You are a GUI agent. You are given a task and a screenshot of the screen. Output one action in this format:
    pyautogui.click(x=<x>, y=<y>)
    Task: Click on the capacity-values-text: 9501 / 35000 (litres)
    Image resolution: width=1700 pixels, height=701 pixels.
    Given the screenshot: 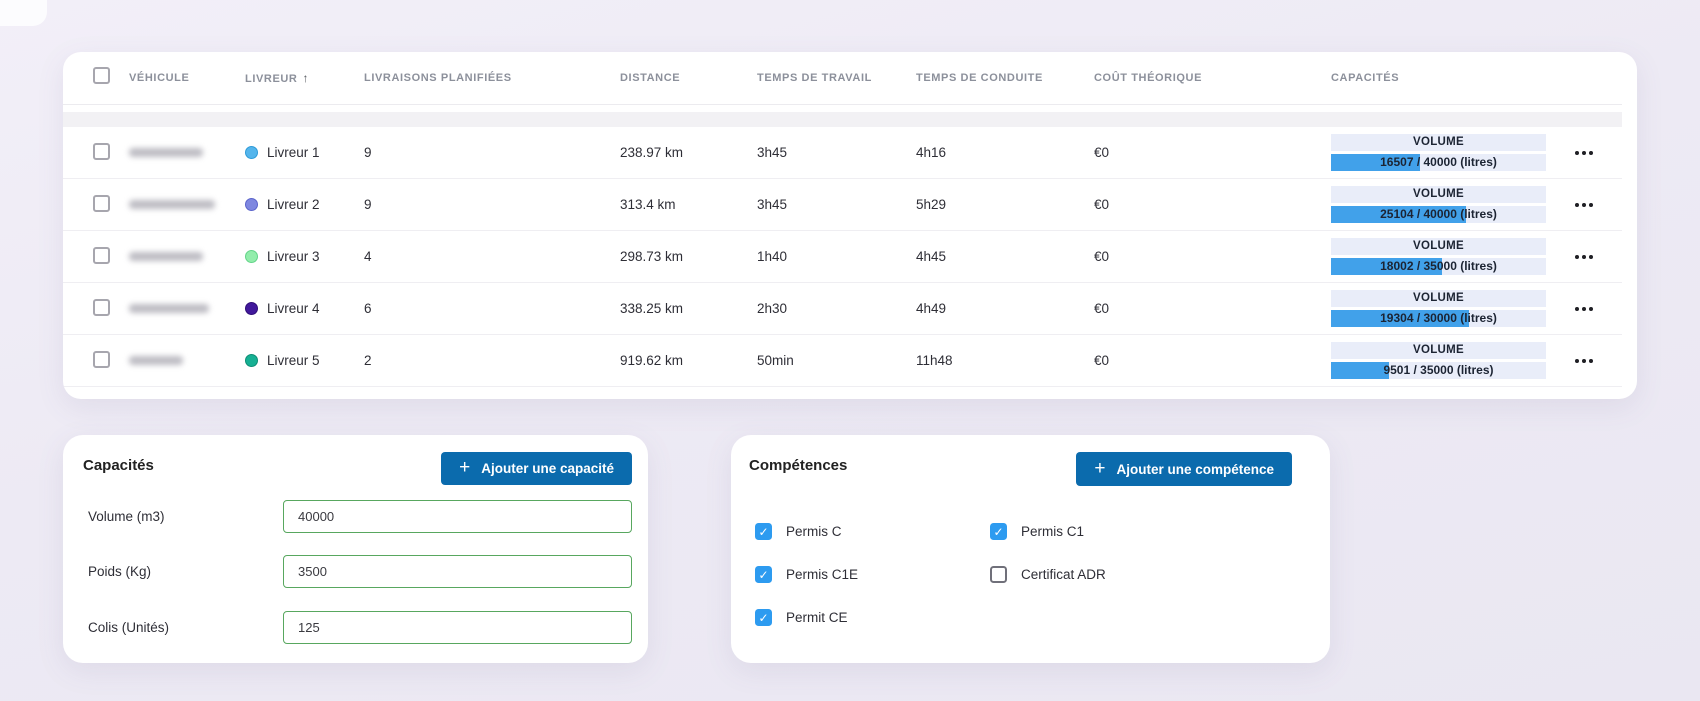 What is the action you would take?
    pyautogui.click(x=1438, y=370)
    